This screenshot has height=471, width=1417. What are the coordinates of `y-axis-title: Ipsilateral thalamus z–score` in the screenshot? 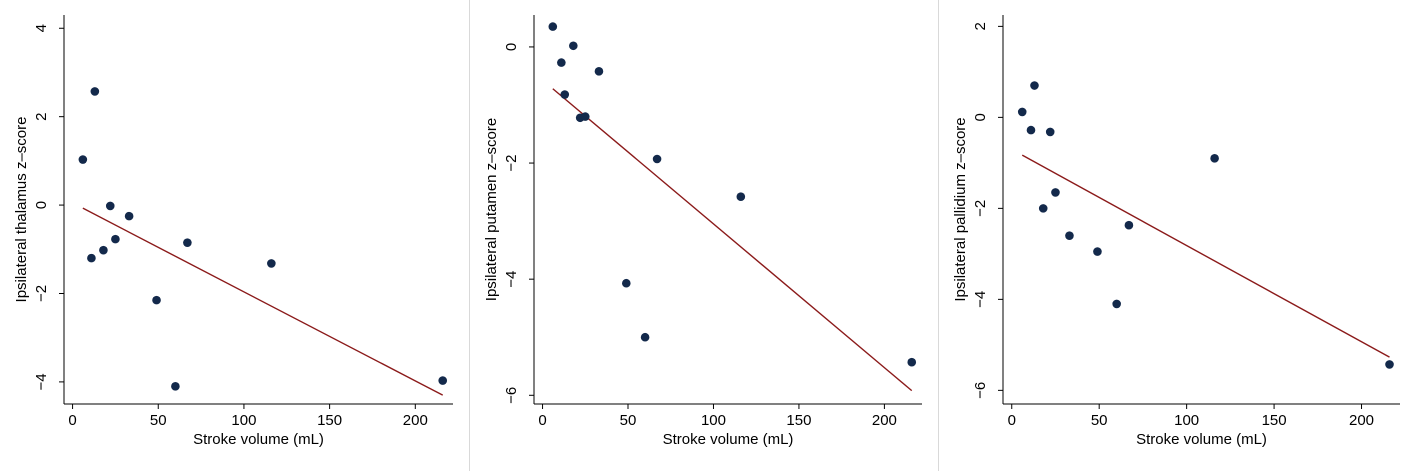 It's located at (21, 210).